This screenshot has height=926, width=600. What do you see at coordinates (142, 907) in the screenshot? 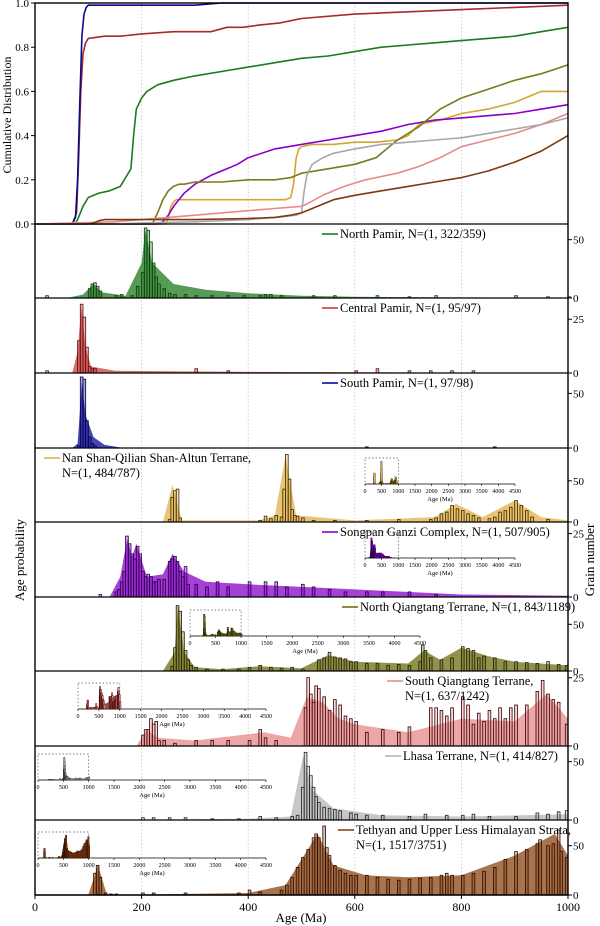
I see `x-tick-label: 200` at bounding box center [142, 907].